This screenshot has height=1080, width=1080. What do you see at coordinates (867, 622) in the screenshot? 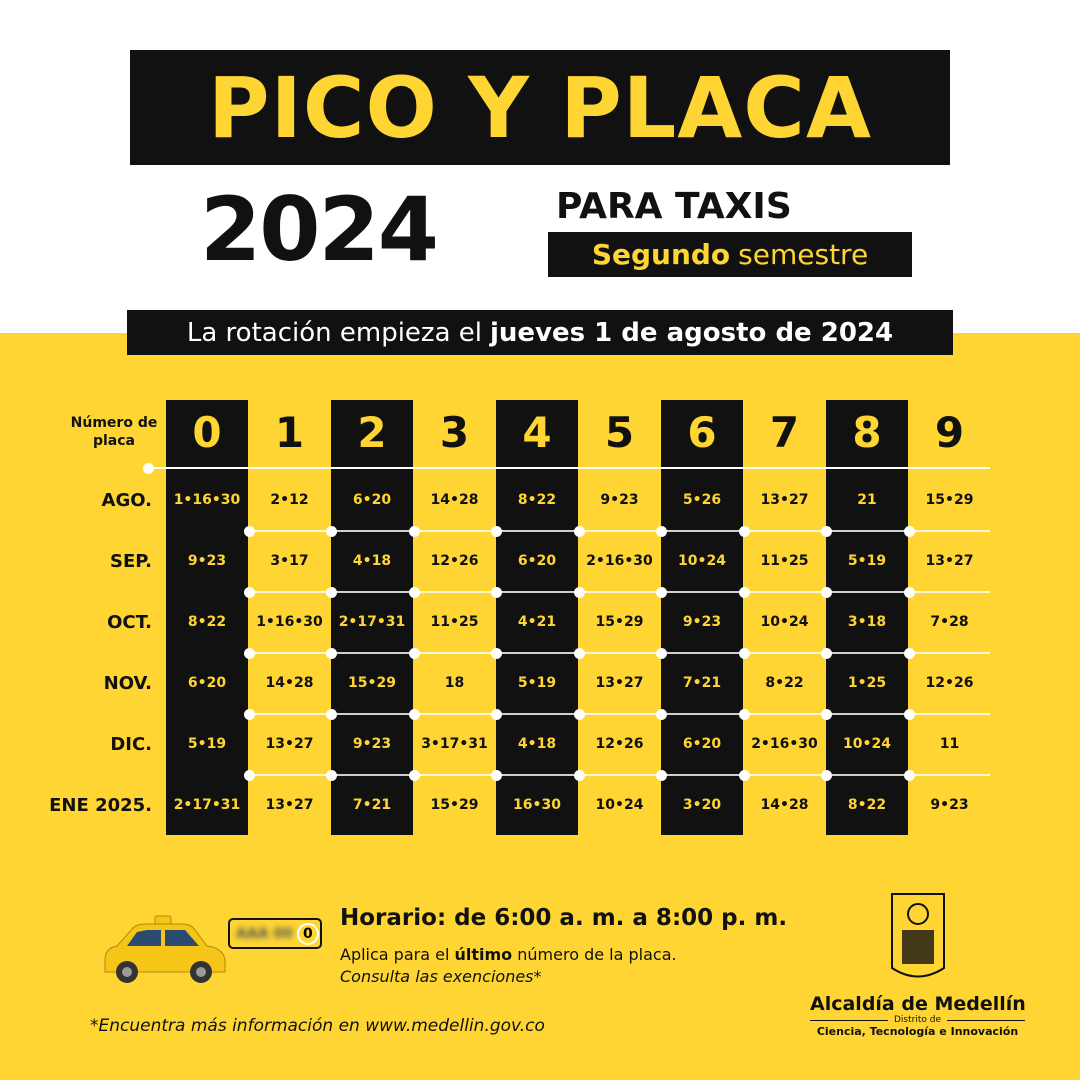
I see `table-cell: 3•18` at bounding box center [867, 622].